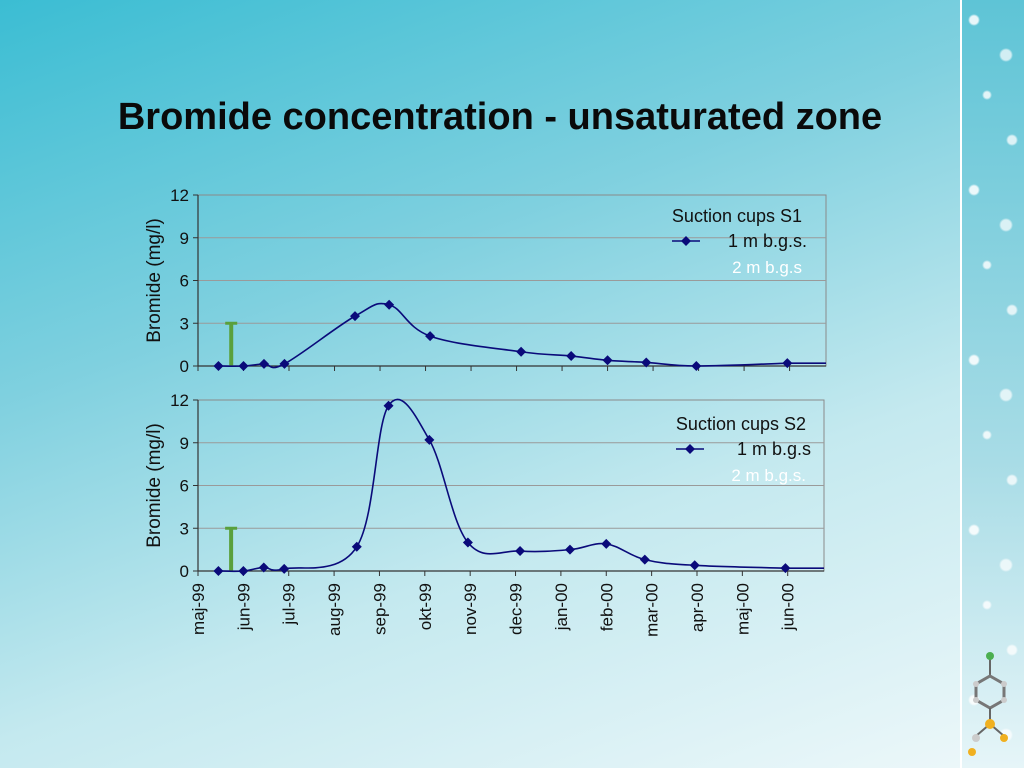 The height and width of the screenshot is (768, 1024). Describe the element at coordinates (516, 609) in the screenshot. I see `x-tick-label: dec-99` at that location.